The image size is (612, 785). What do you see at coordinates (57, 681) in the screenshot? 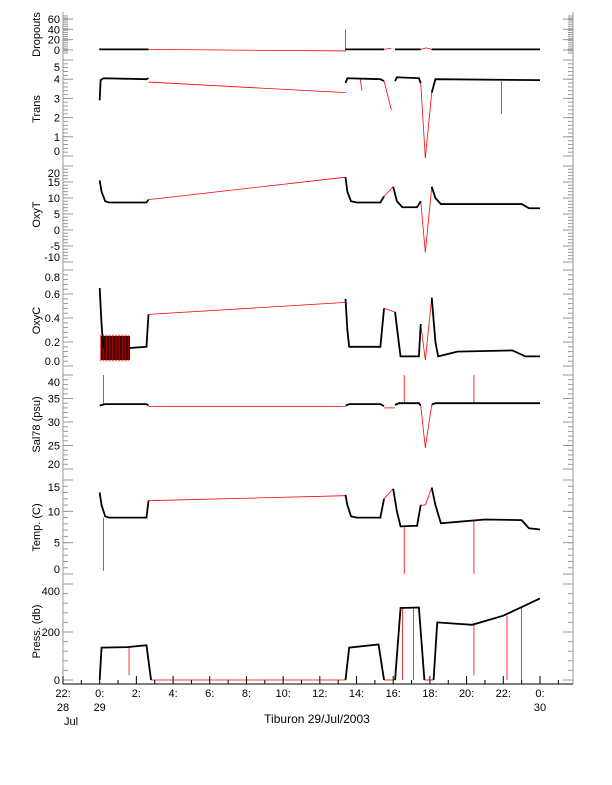
I see `panel-6-y-tick-label: 0` at bounding box center [57, 681].